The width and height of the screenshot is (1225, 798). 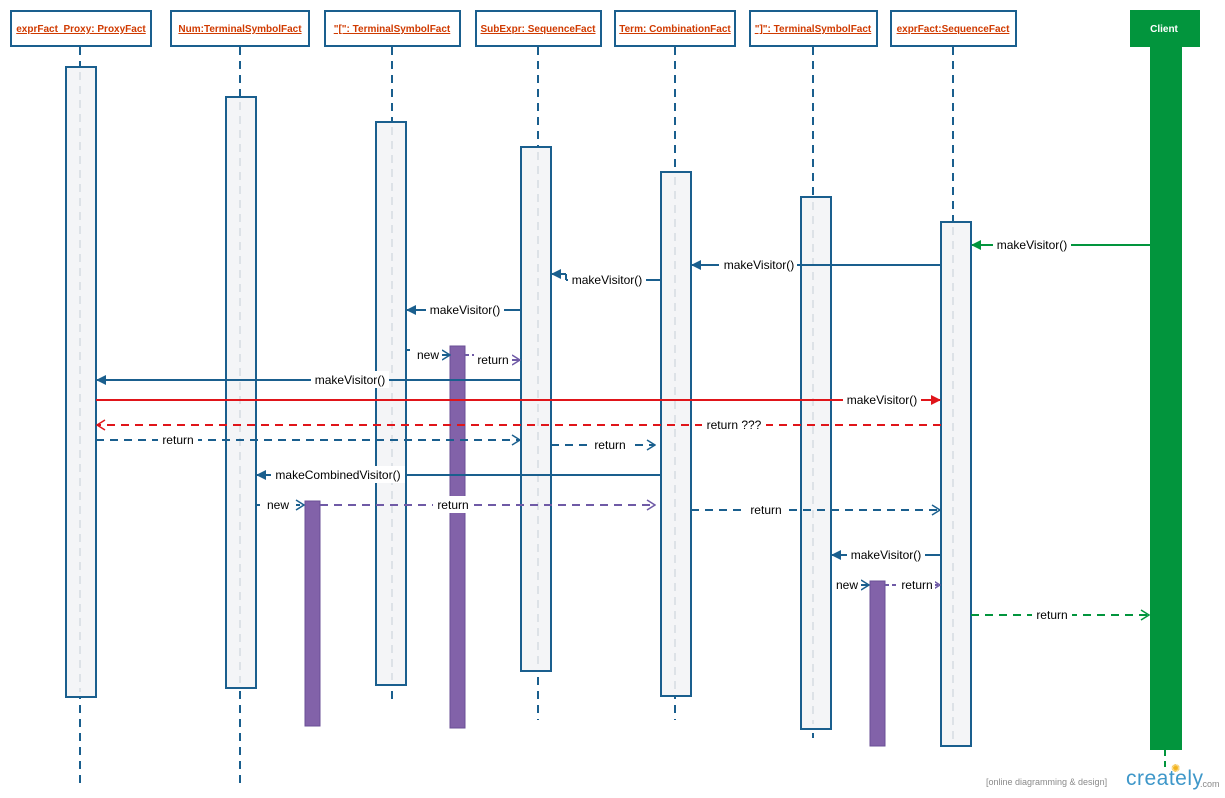 I want to click on lifeline-label: Term: CombinationFact, so click(x=675, y=29).